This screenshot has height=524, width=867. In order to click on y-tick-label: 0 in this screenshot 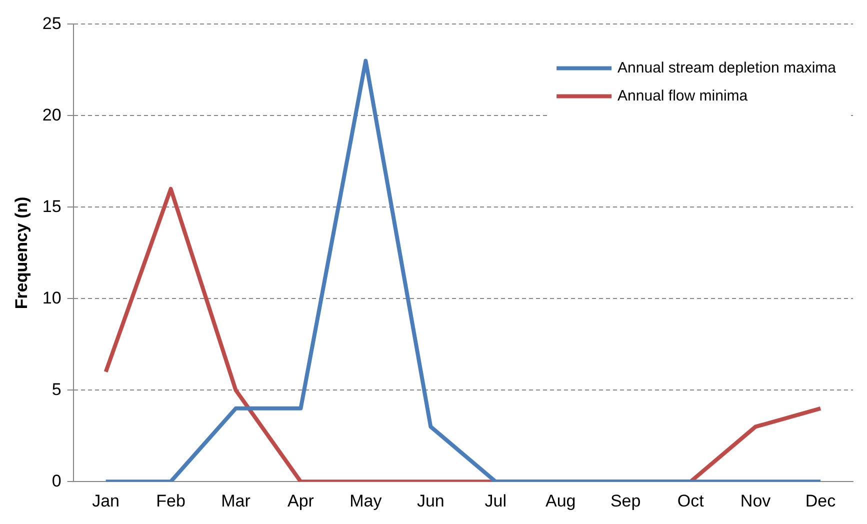, I will do `click(57, 480)`.